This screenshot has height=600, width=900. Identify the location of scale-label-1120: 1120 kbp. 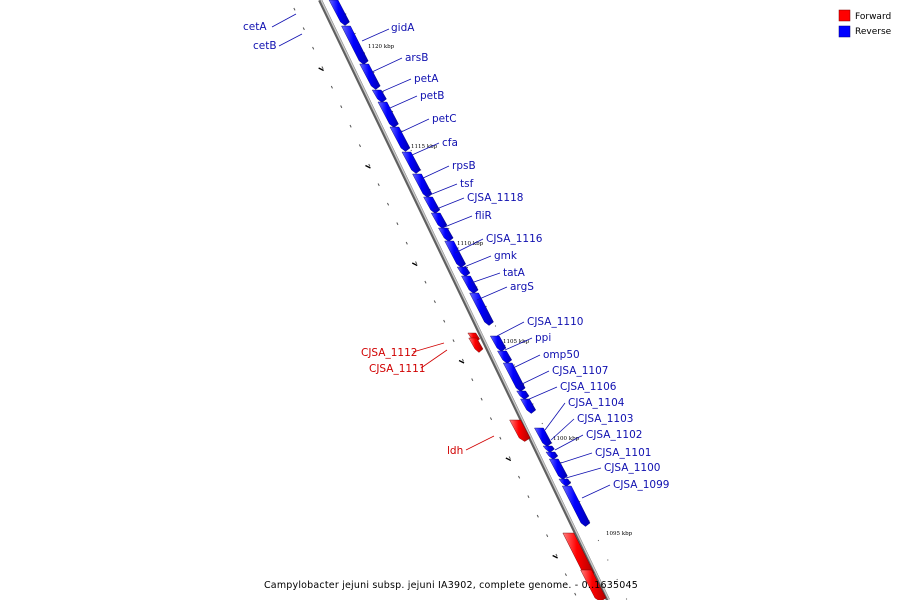
(381, 47).